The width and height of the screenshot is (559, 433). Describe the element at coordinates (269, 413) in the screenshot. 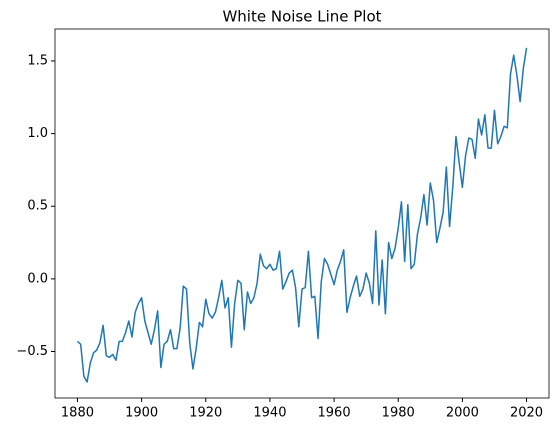

I see `x-tick-label: 1940` at that location.